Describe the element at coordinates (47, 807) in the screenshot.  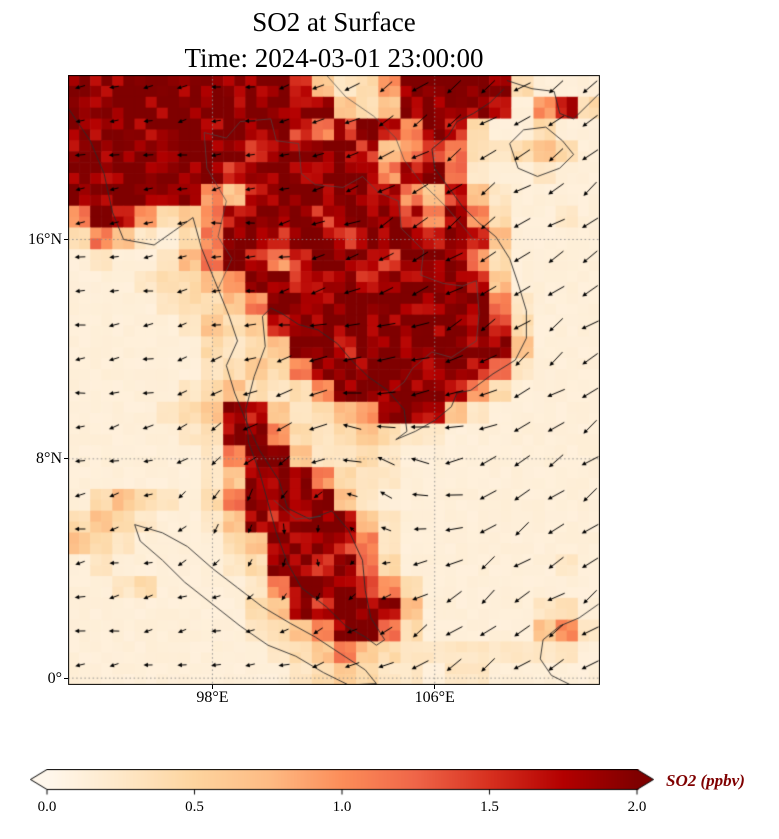
I see `colorbar-tick-label: 0.0` at that location.